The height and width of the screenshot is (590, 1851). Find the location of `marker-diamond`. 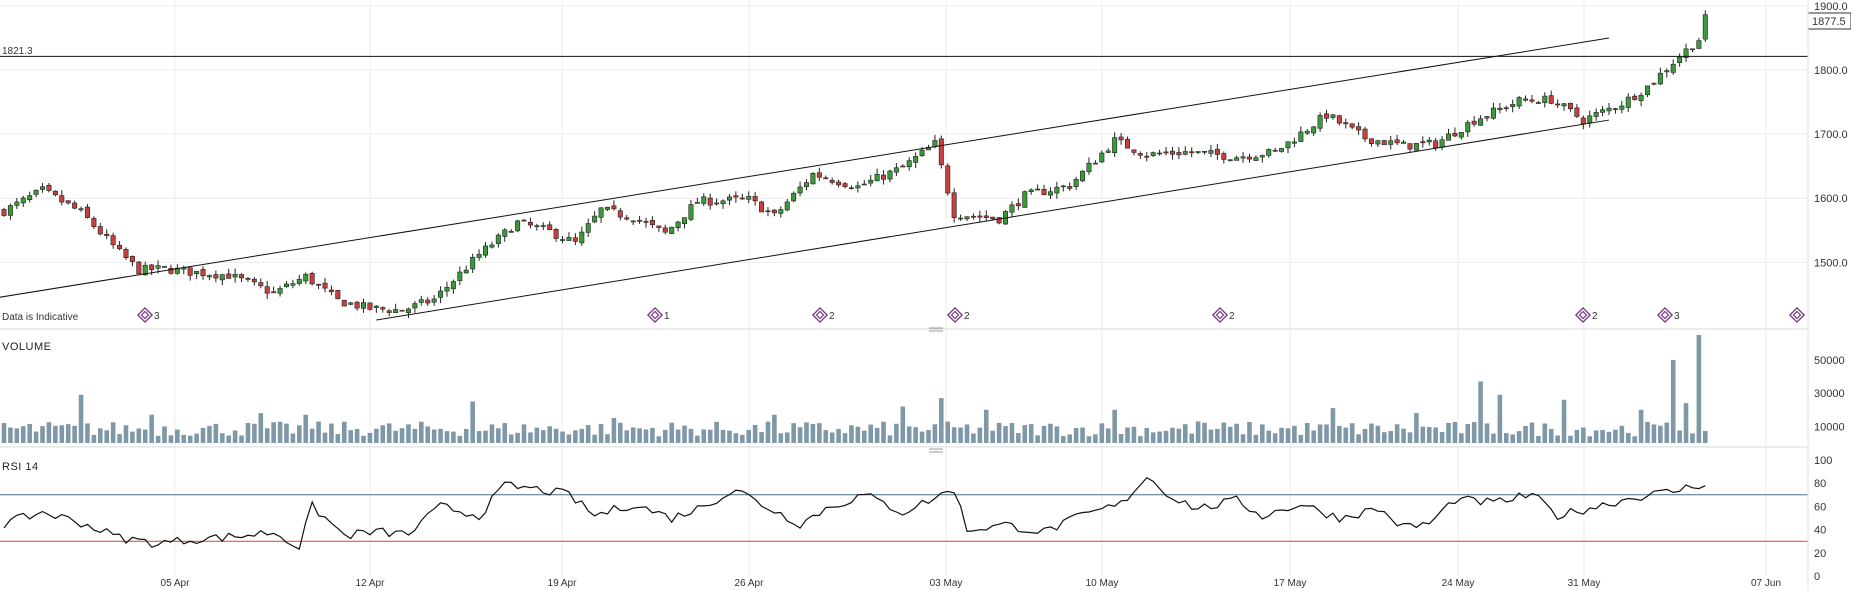

marker-diamond is located at coordinates (145, 315).